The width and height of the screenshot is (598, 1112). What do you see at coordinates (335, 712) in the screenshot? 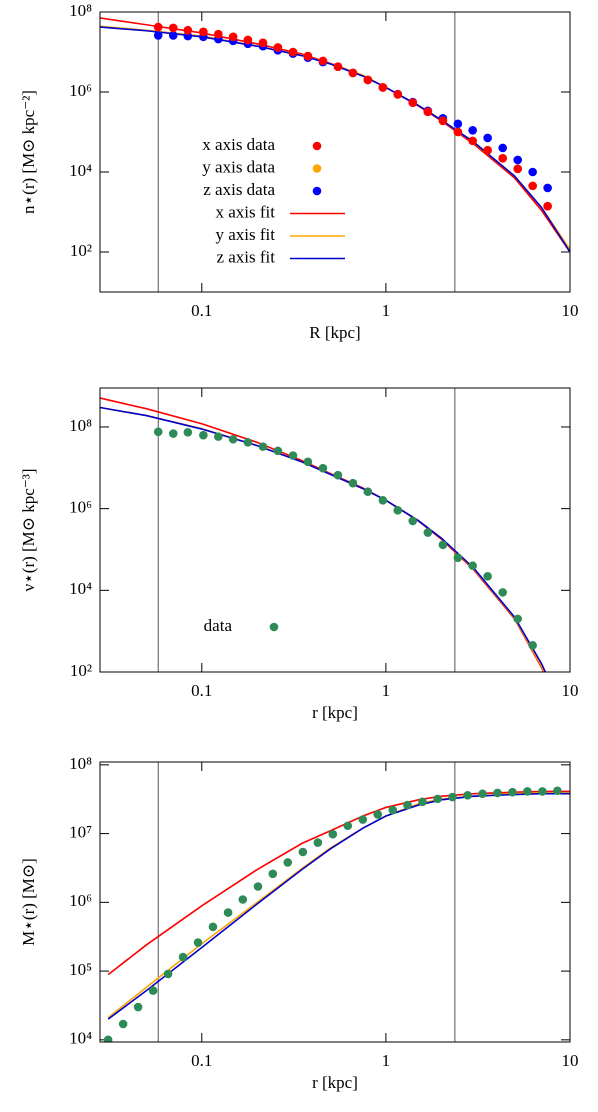
I see `x-axis-label: r [kpc]` at bounding box center [335, 712].